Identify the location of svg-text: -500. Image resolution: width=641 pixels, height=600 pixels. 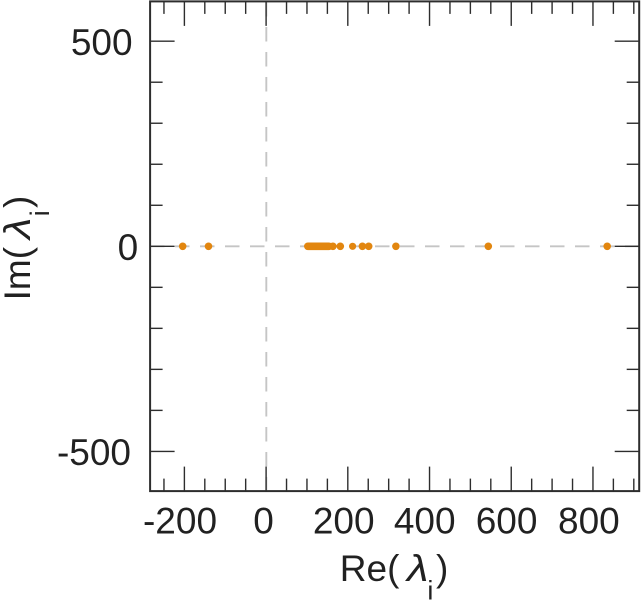
(94, 452).